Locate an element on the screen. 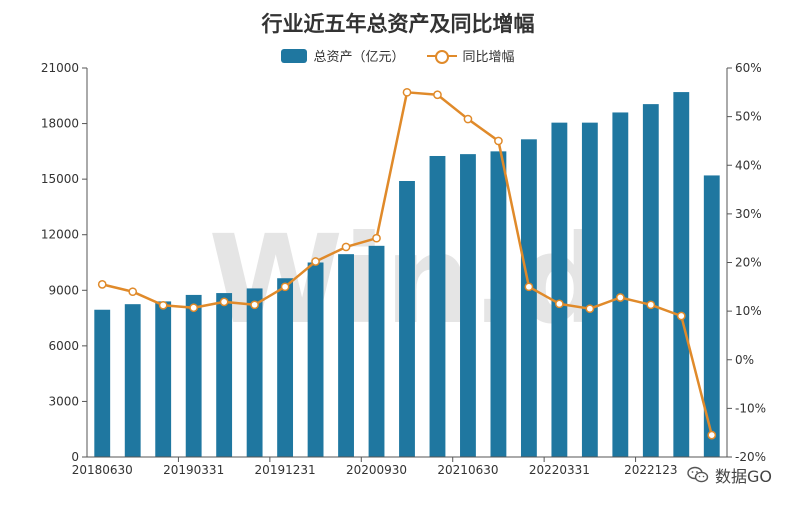  y-right-tick-label: 50% is located at coordinates (748, 117).